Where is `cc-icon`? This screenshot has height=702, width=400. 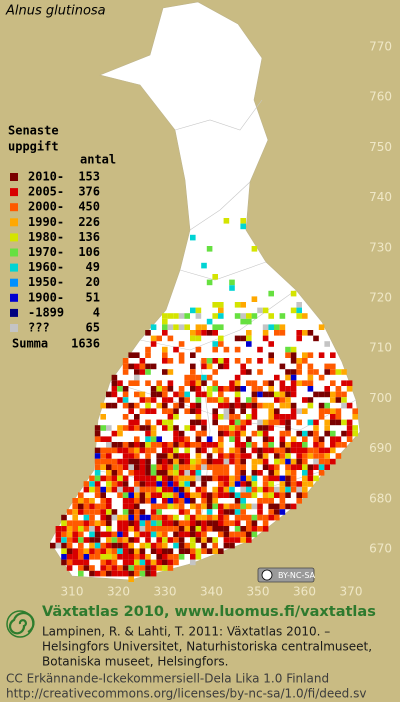 cc-icon is located at coordinates (267, 575).